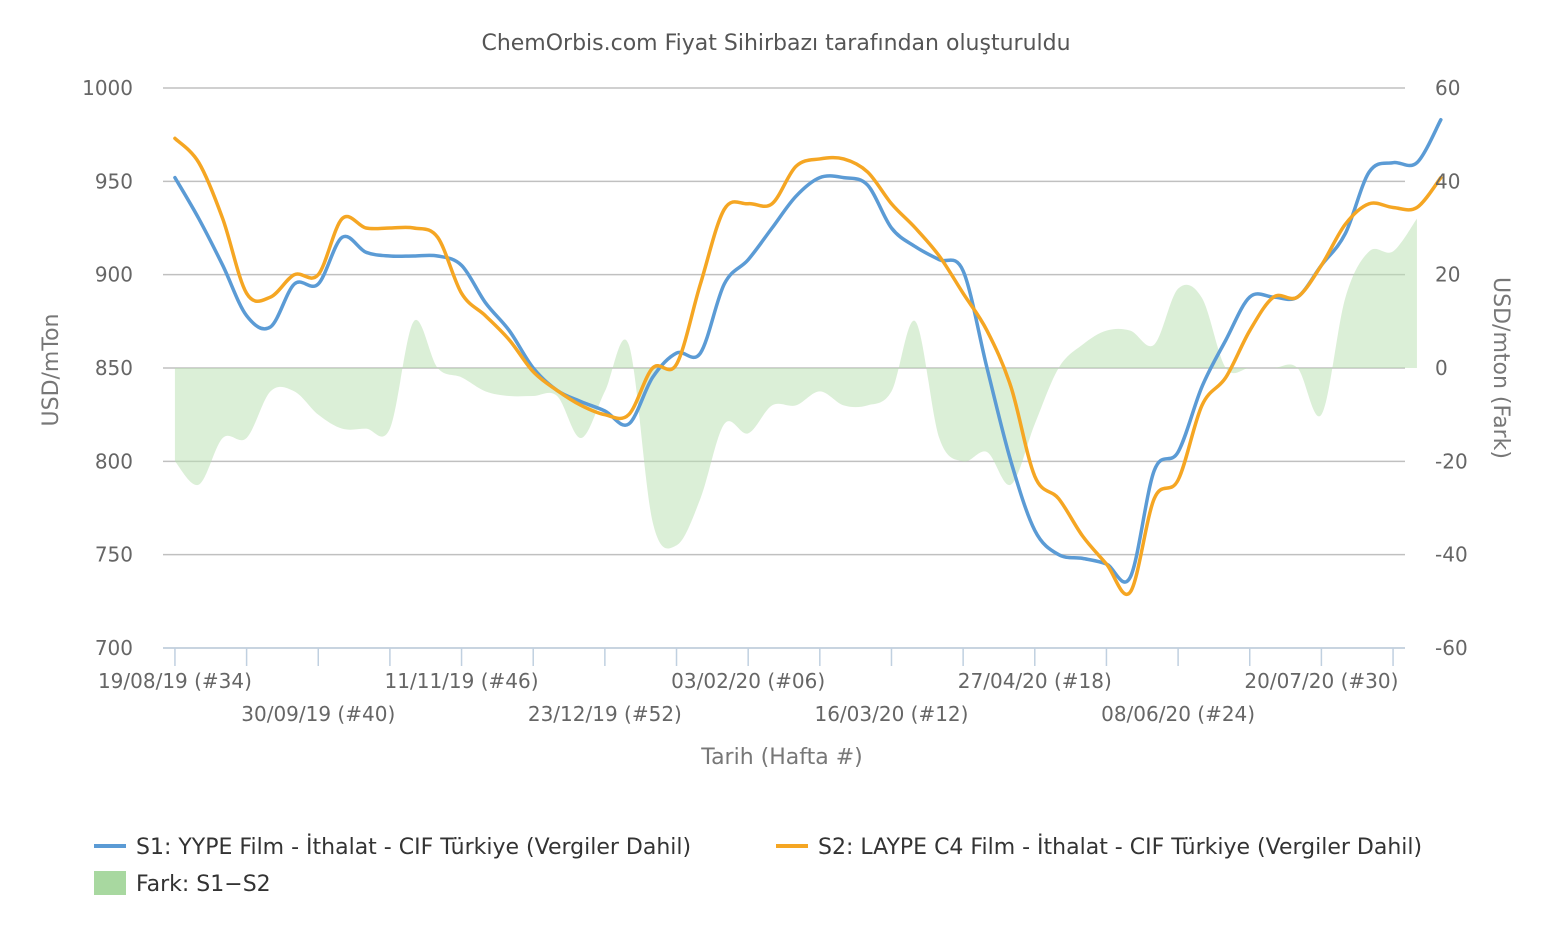 Image resolution: width=1552 pixels, height=934 pixels. What do you see at coordinates (1500, 368) in the screenshot?
I see `y2-axis-title: USD/mton (Fark)` at bounding box center [1500, 368].